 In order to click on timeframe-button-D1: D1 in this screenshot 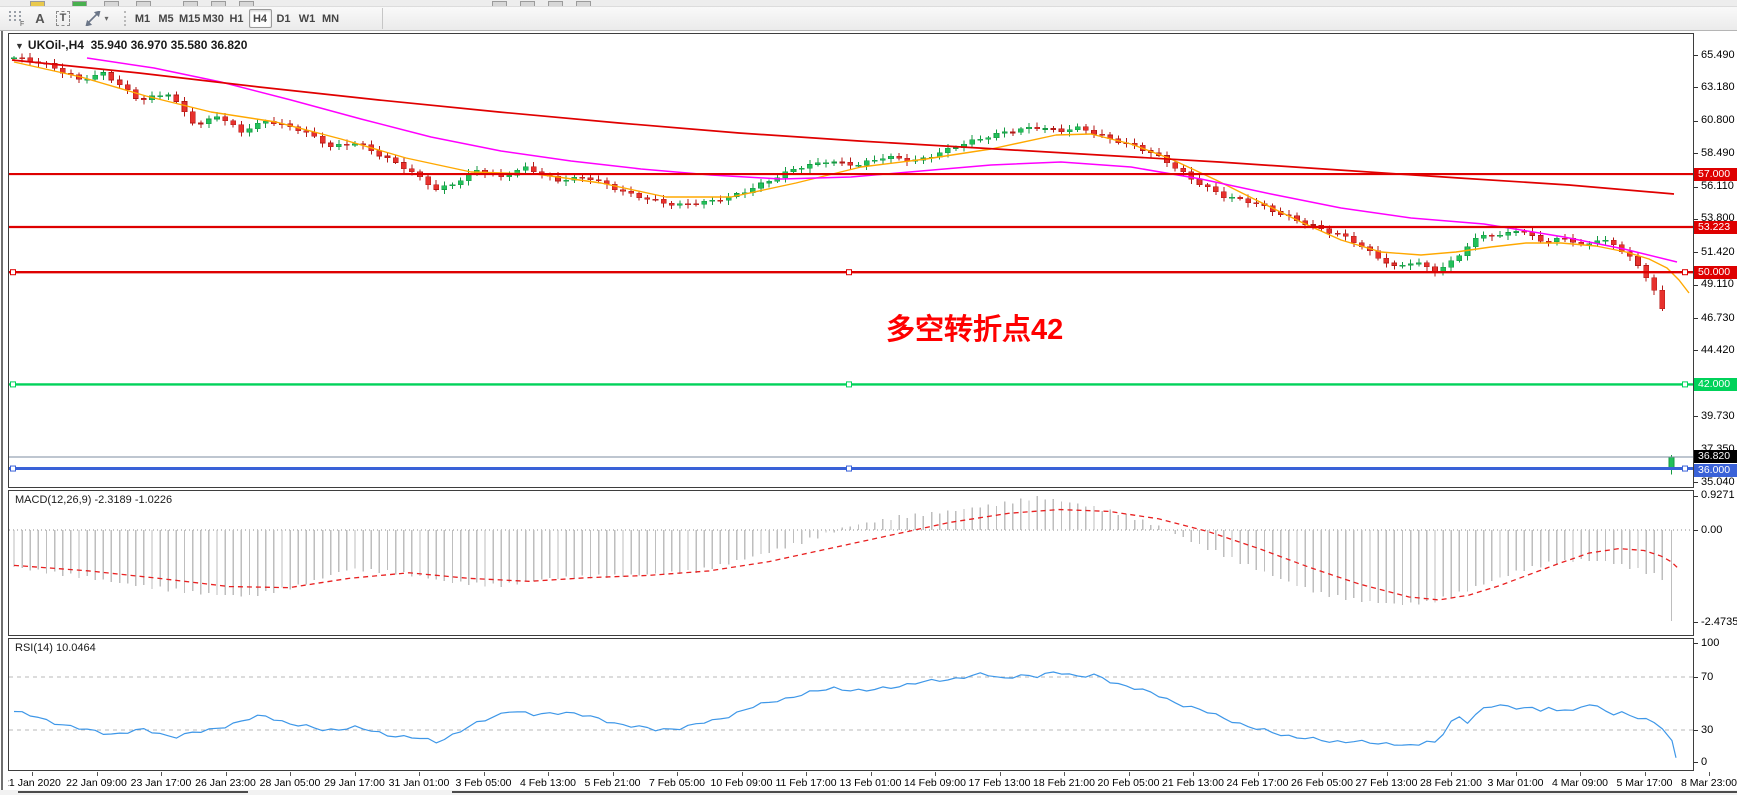, I will do `click(283, 19)`.